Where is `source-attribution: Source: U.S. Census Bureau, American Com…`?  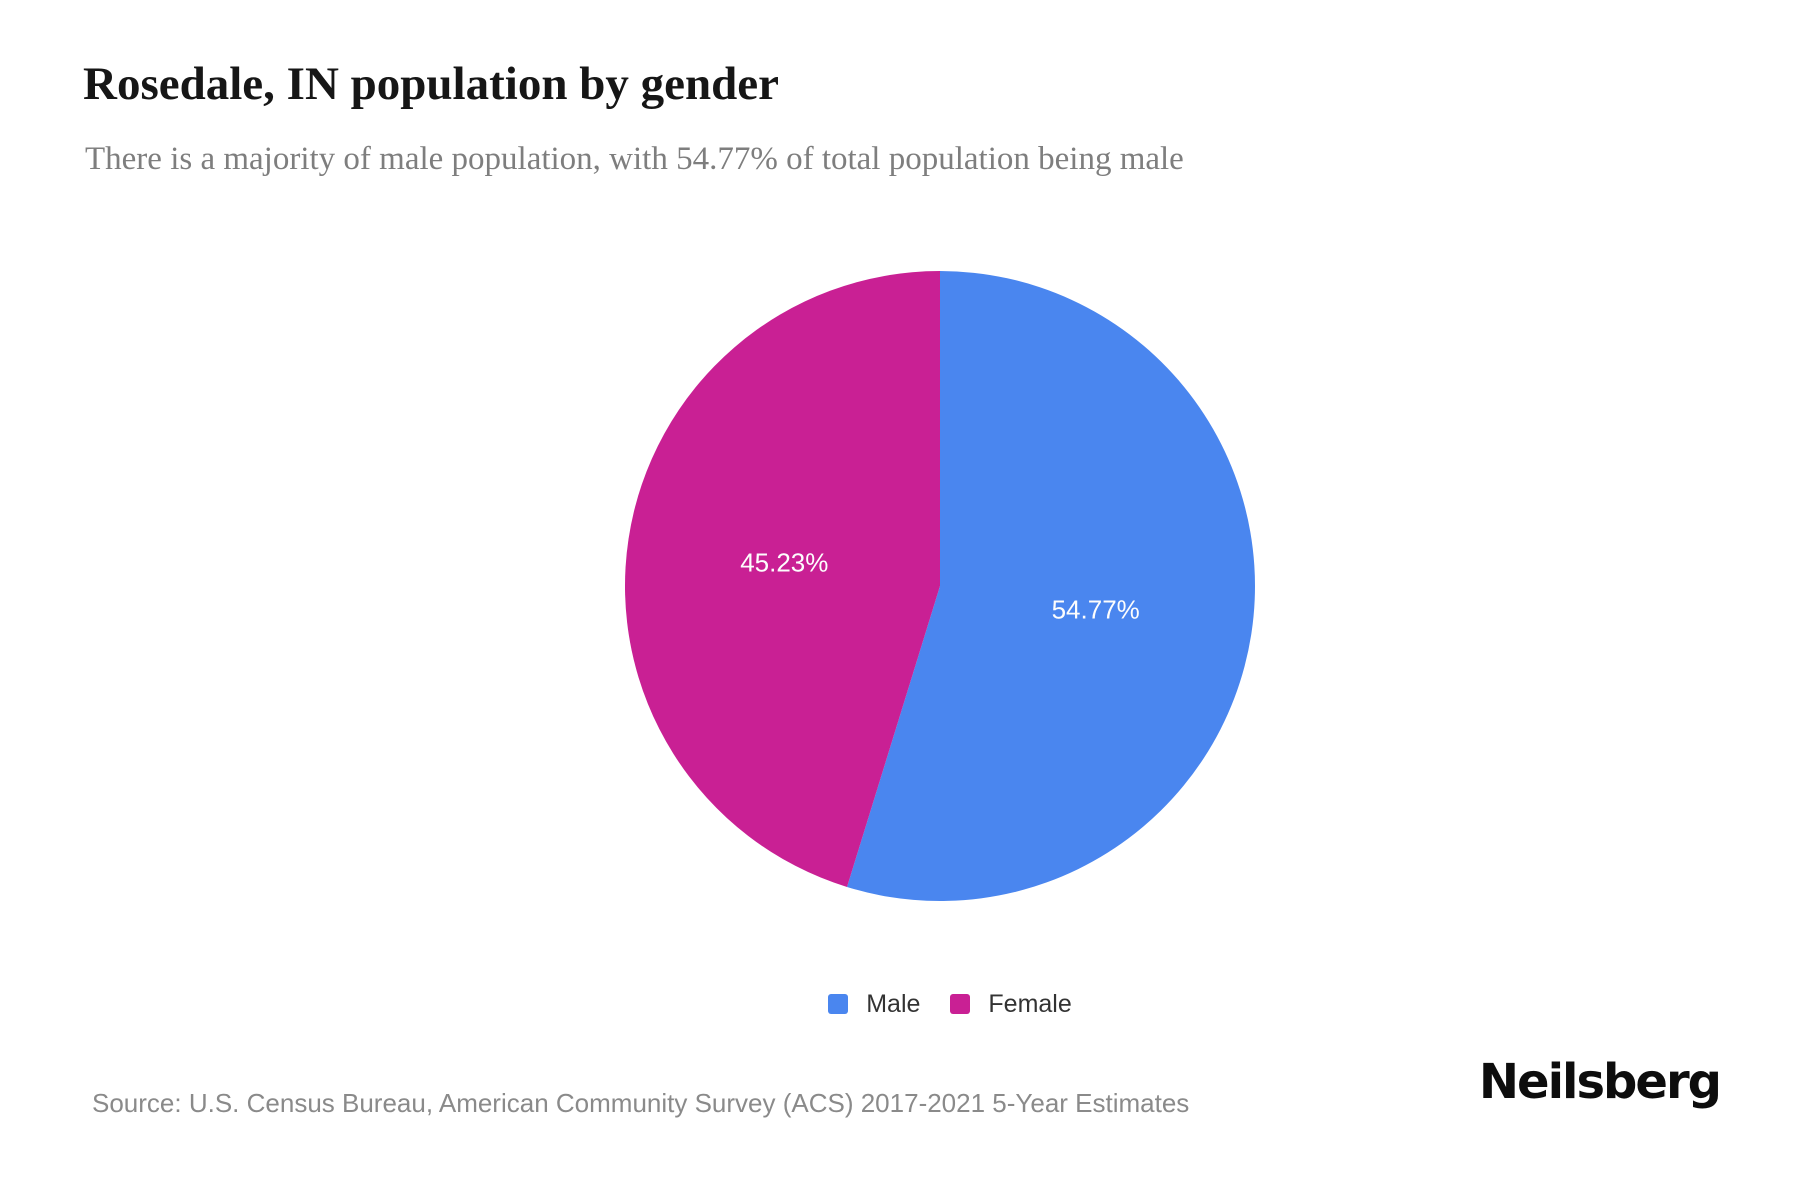 source-attribution: Source: U.S. Census Bureau, American Com… is located at coordinates (641, 1103).